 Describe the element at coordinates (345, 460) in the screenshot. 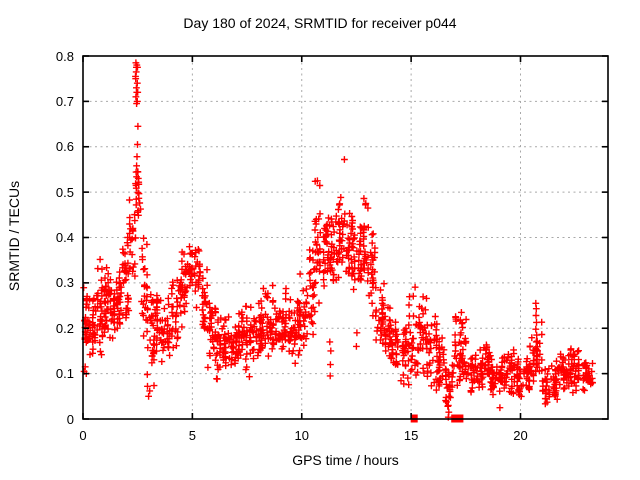

I see `x-axis-label: GPS time / hours` at that location.